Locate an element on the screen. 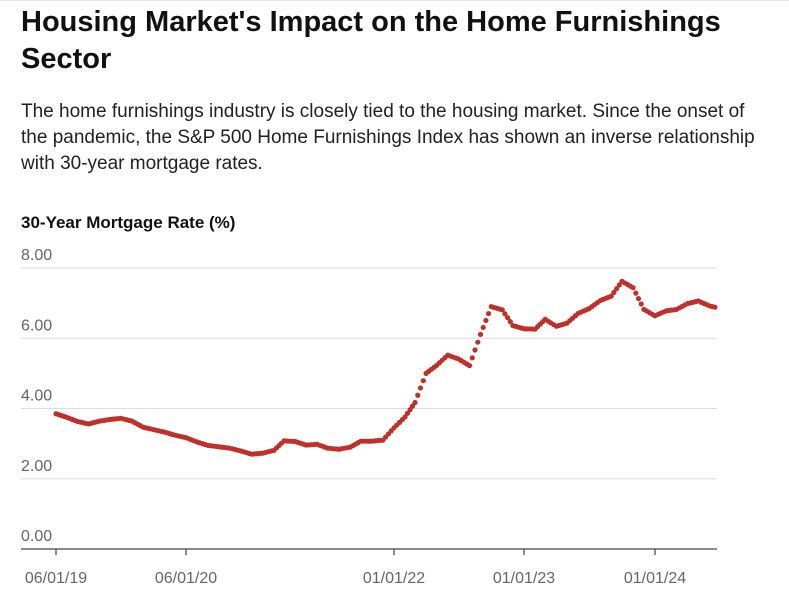 This screenshot has height=601, width=789. y-tick-label: 4.00 is located at coordinates (36, 396).